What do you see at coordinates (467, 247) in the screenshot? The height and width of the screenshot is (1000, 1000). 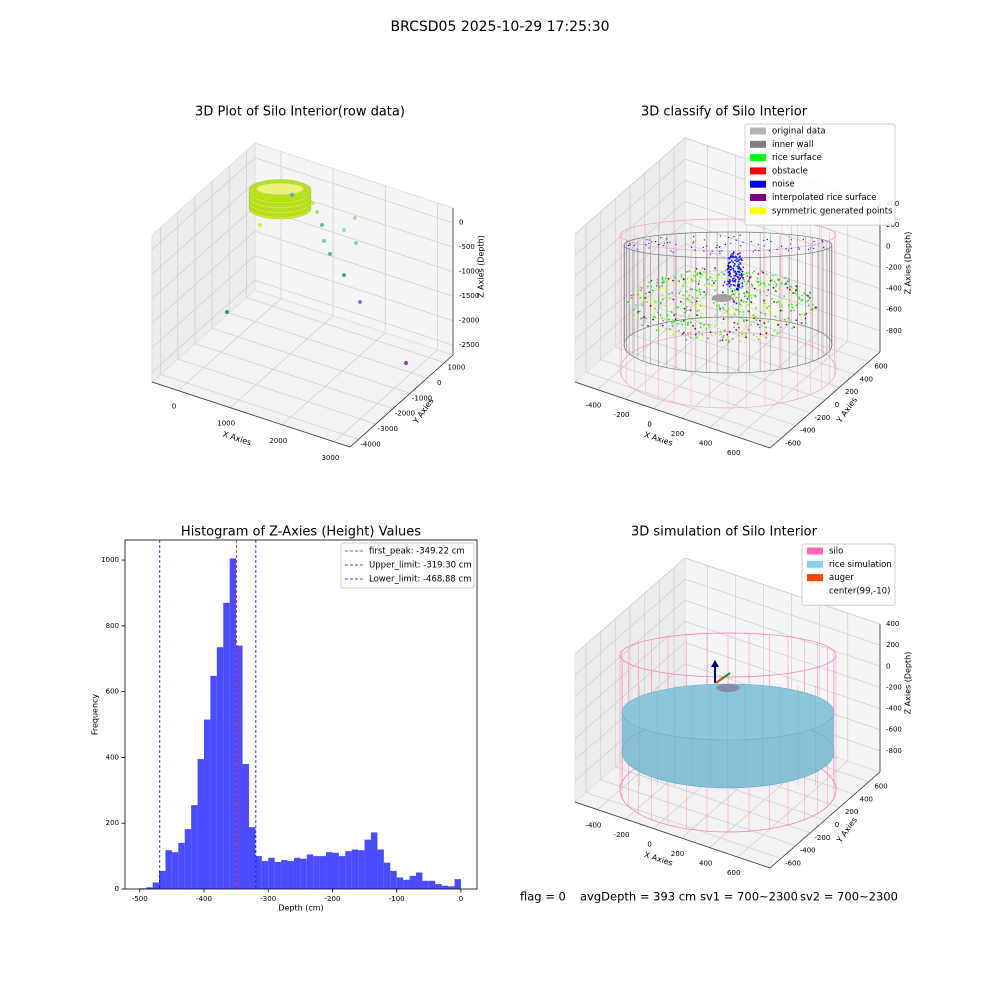 I see `z-tick-label: -500` at bounding box center [467, 247].